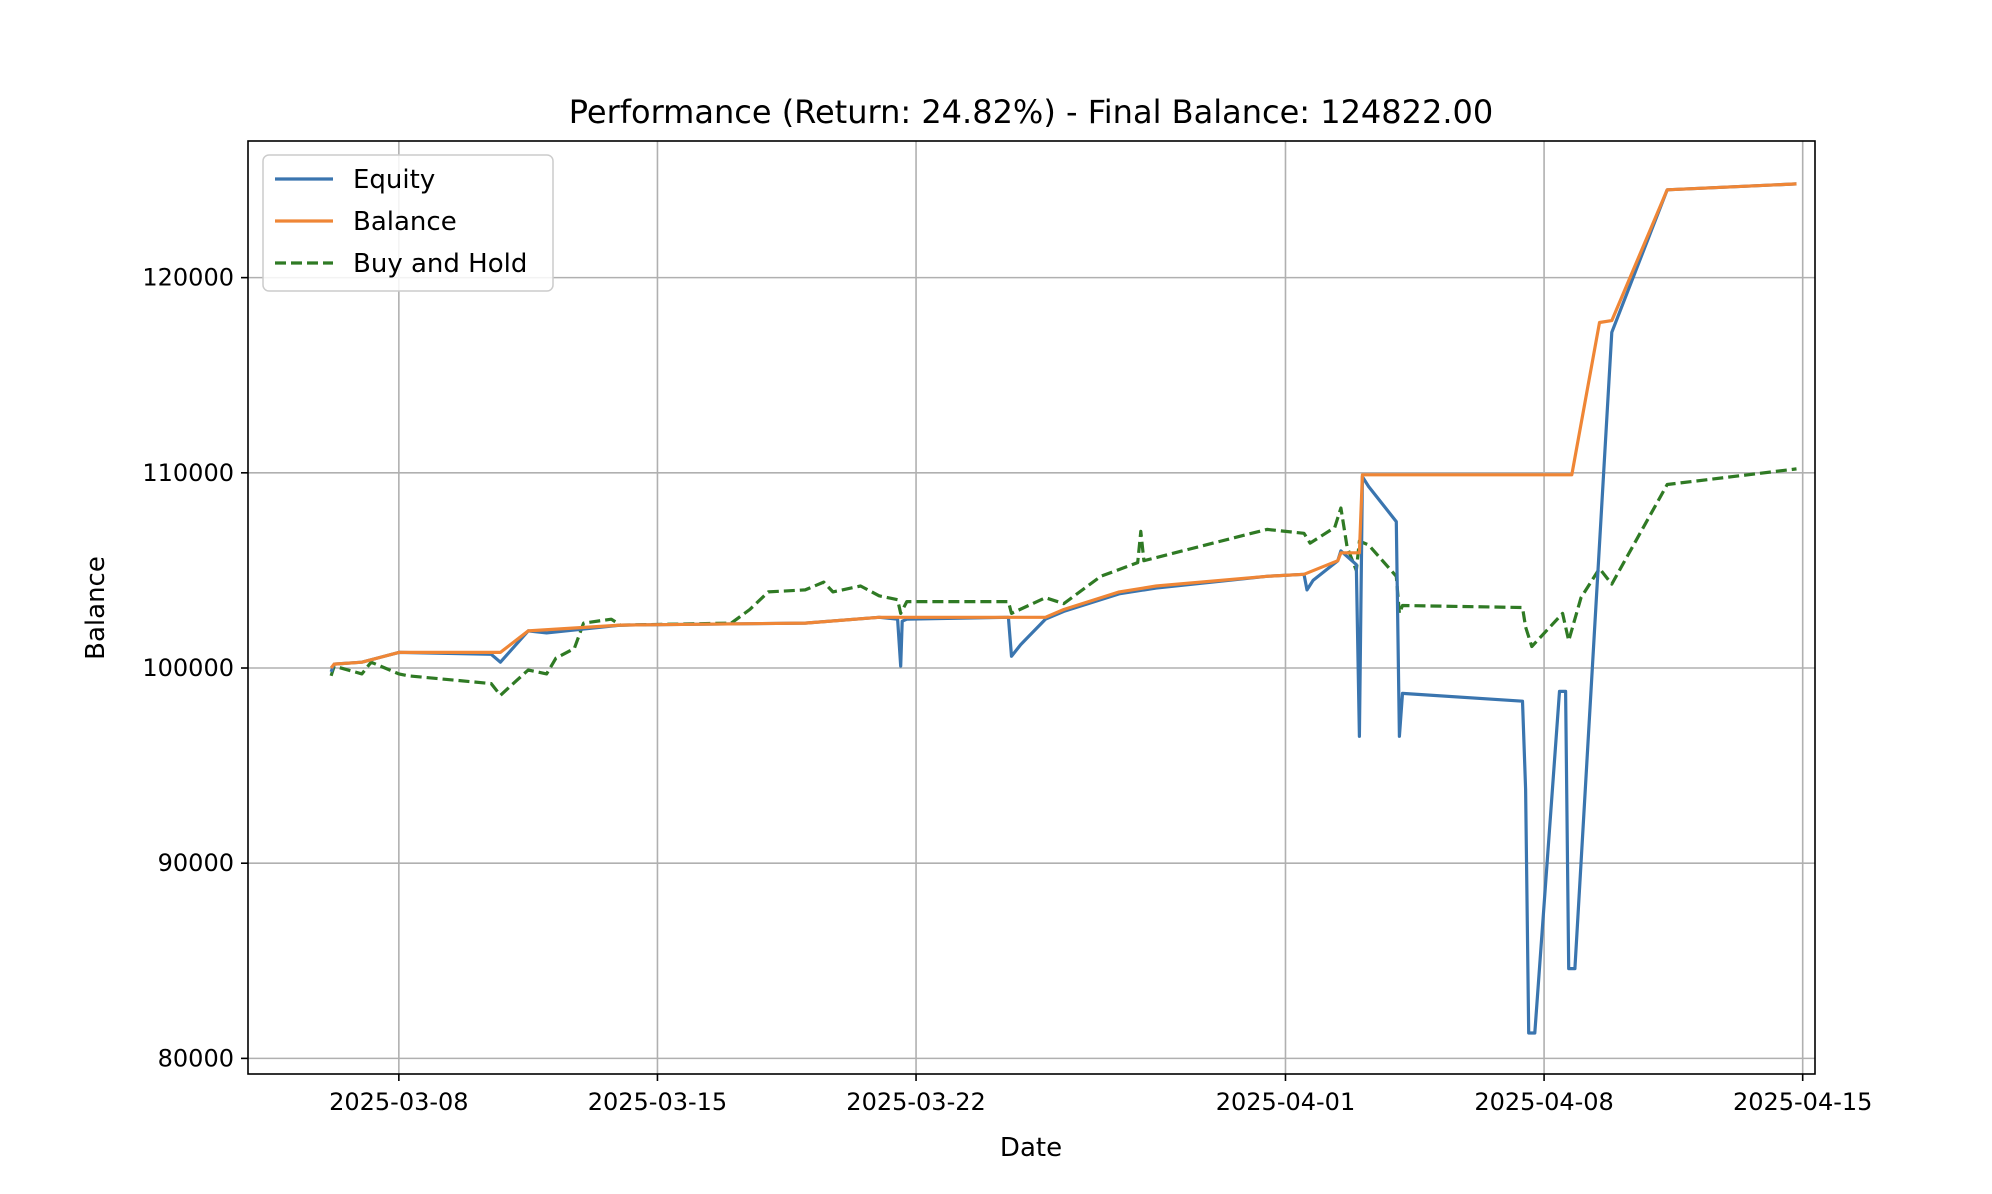  I want to click on x-tick-label: 2025-03-08, so click(398, 1102).